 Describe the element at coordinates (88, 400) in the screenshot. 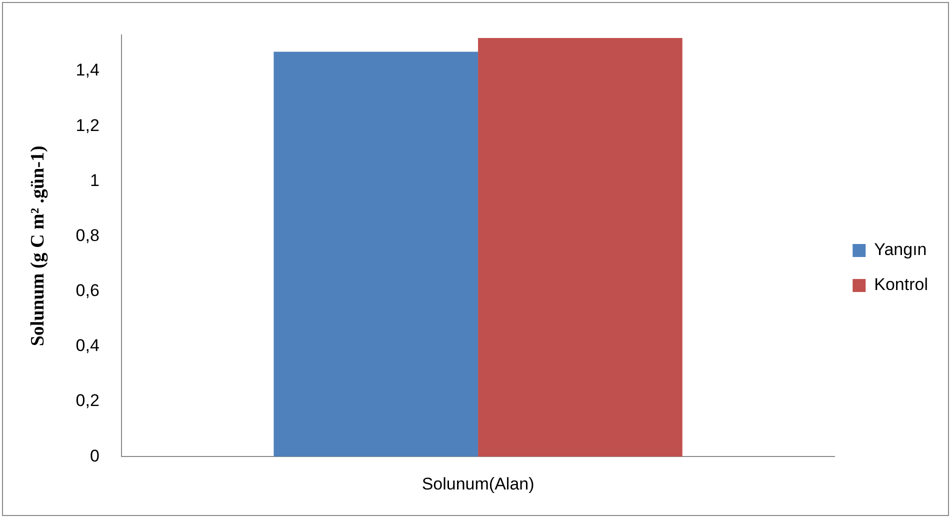

I see `y-tick-label: 0,2` at that location.